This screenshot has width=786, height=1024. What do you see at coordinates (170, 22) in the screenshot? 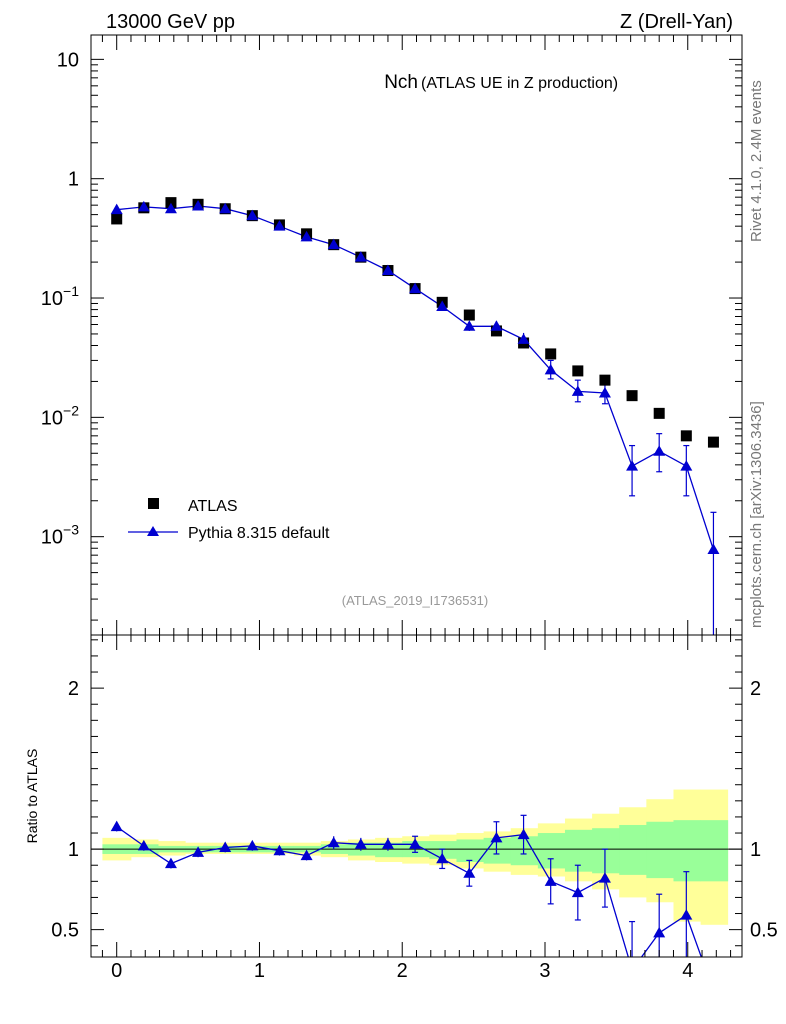
I see `energy-label: 13000 GeV pp` at bounding box center [170, 22].